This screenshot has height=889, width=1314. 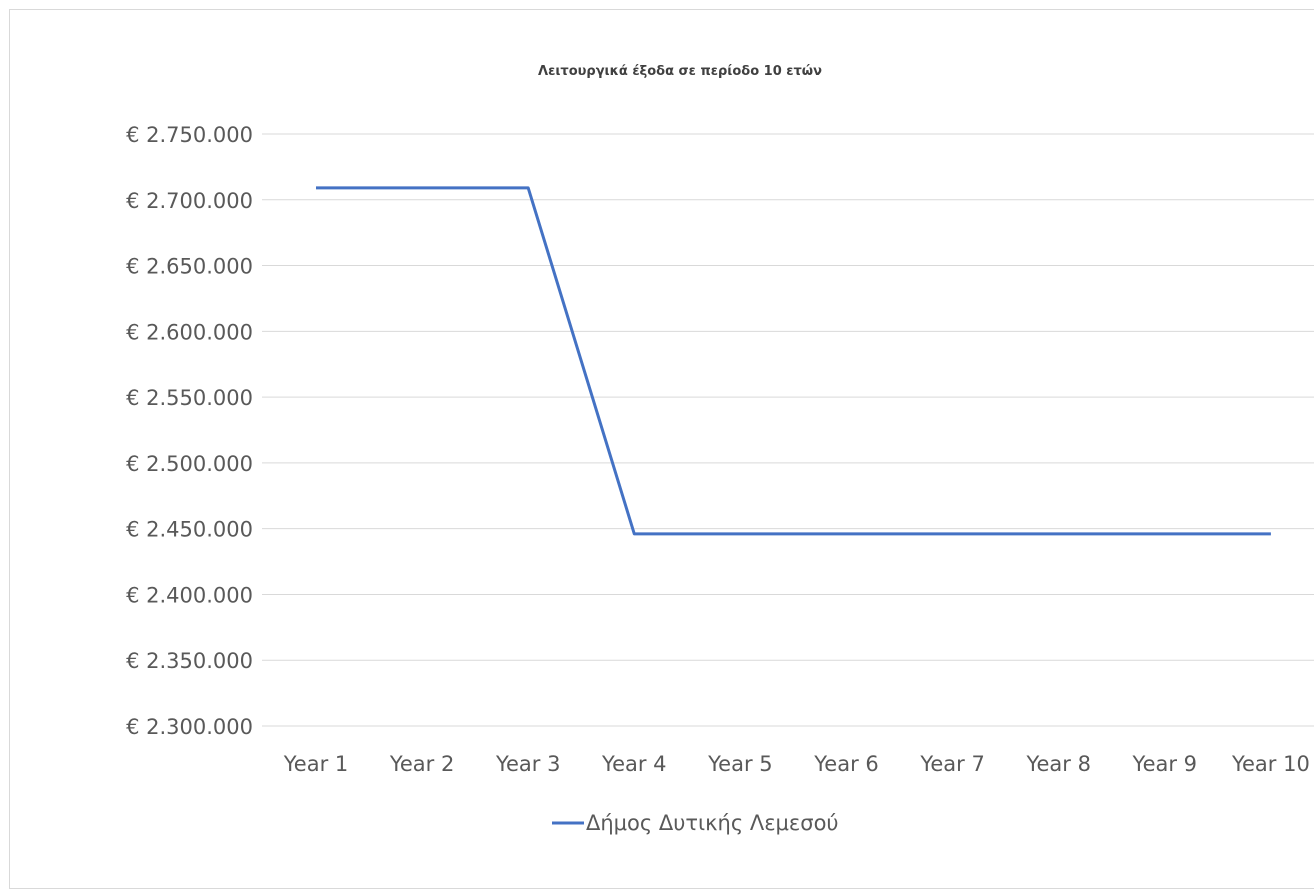 What do you see at coordinates (952, 764) in the screenshot?
I see `x-tick-label: Year 7` at bounding box center [952, 764].